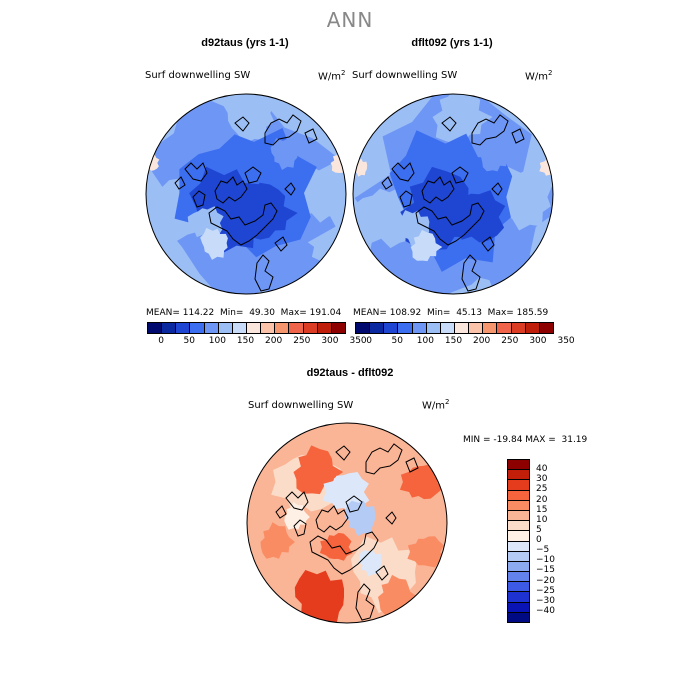  Describe the element at coordinates (332, 76) in the screenshot. I see `panel-1-units: W/m2` at that location.